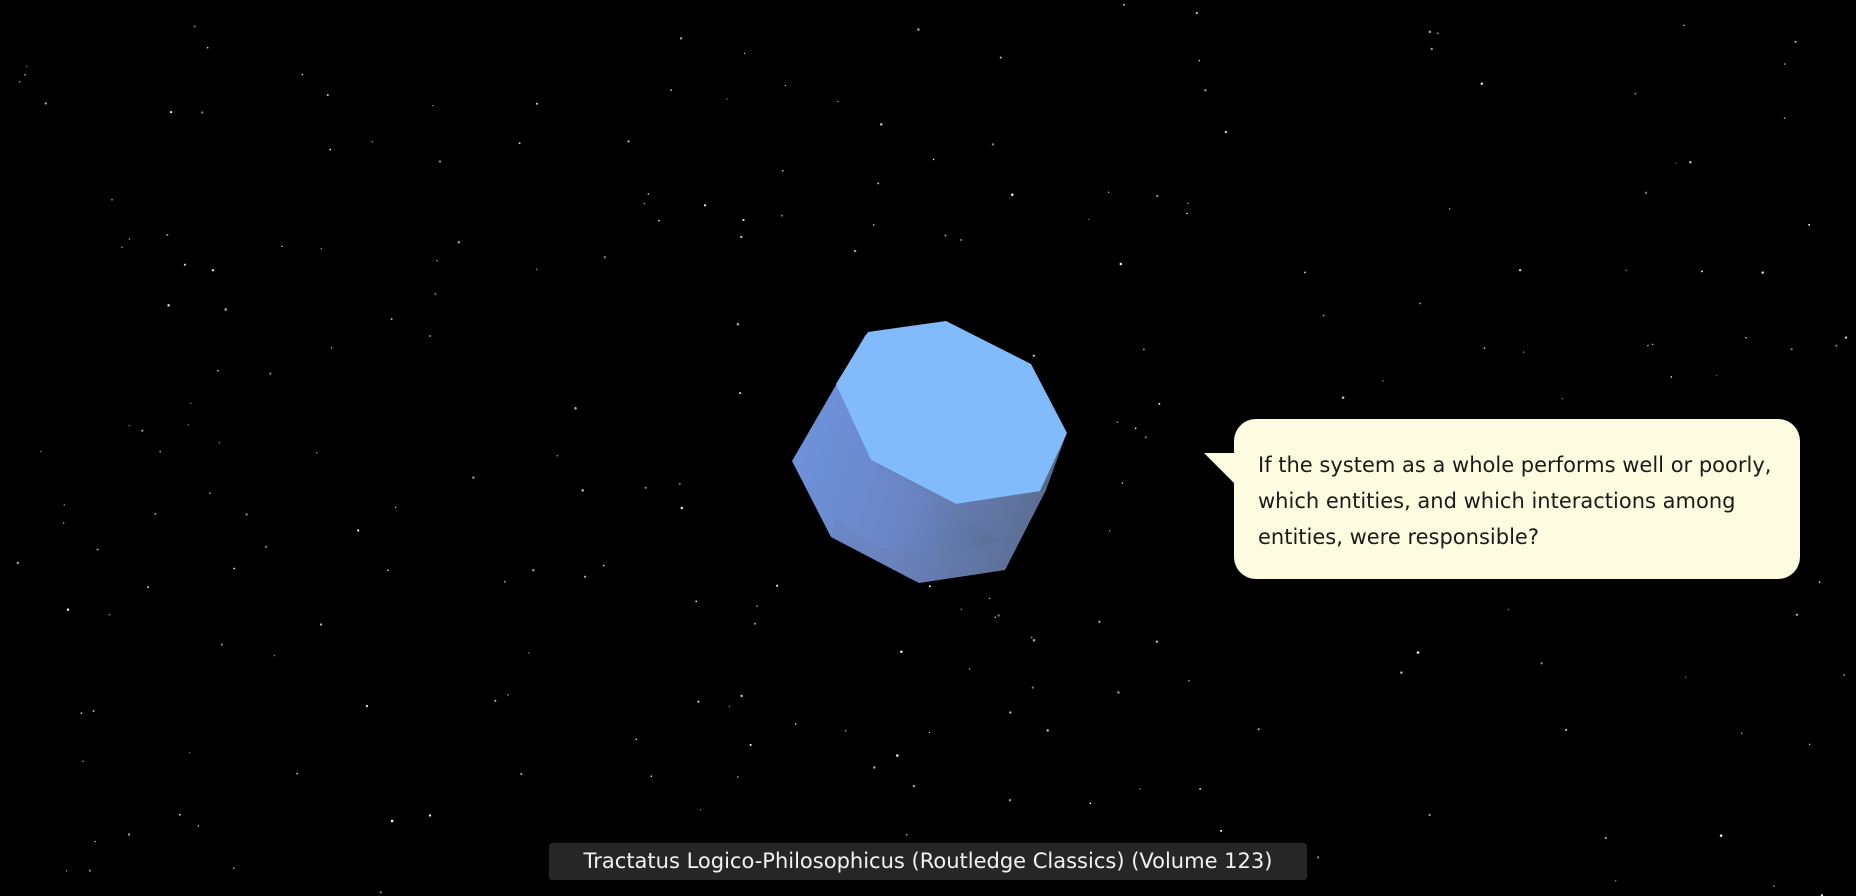 This screenshot has height=896, width=1856. I want to click on prism-top-face, so click(951, 412).